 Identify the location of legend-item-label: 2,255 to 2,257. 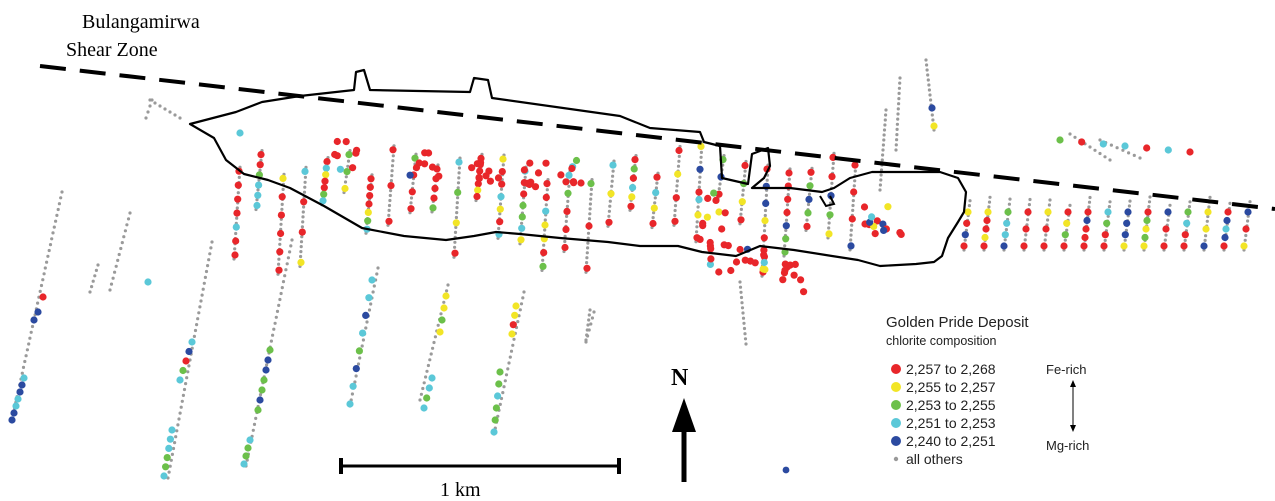
(951, 387).